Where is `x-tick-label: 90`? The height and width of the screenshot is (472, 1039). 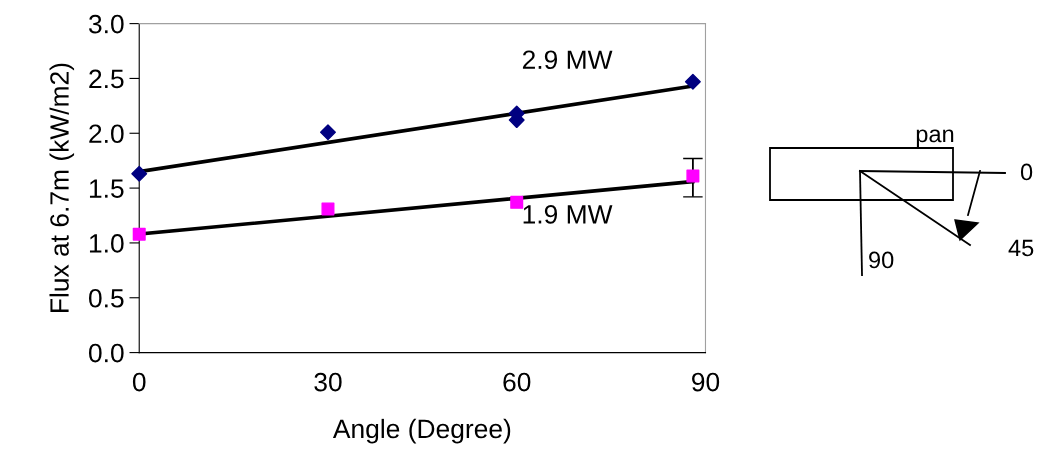 x-tick-label: 90 is located at coordinates (706, 382).